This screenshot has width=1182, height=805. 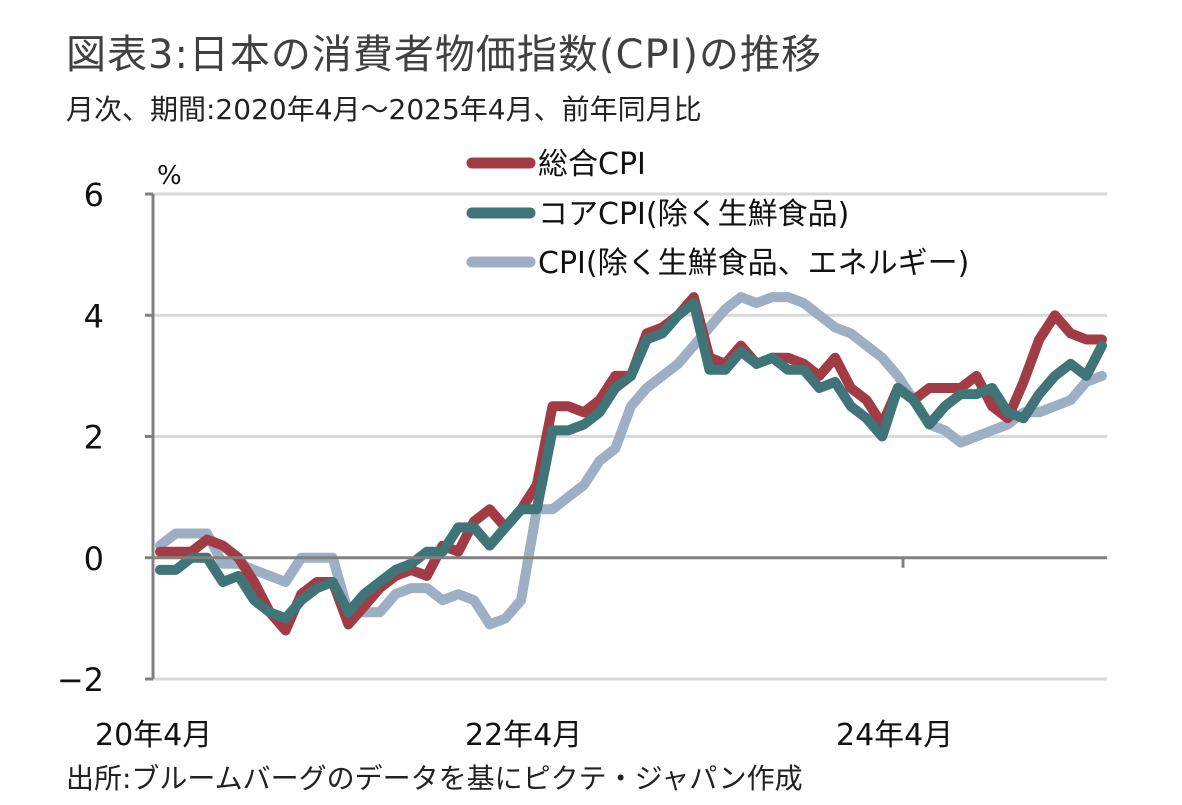 What do you see at coordinates (169, 176) in the screenshot?
I see `y-axis-unit-label: %` at bounding box center [169, 176].